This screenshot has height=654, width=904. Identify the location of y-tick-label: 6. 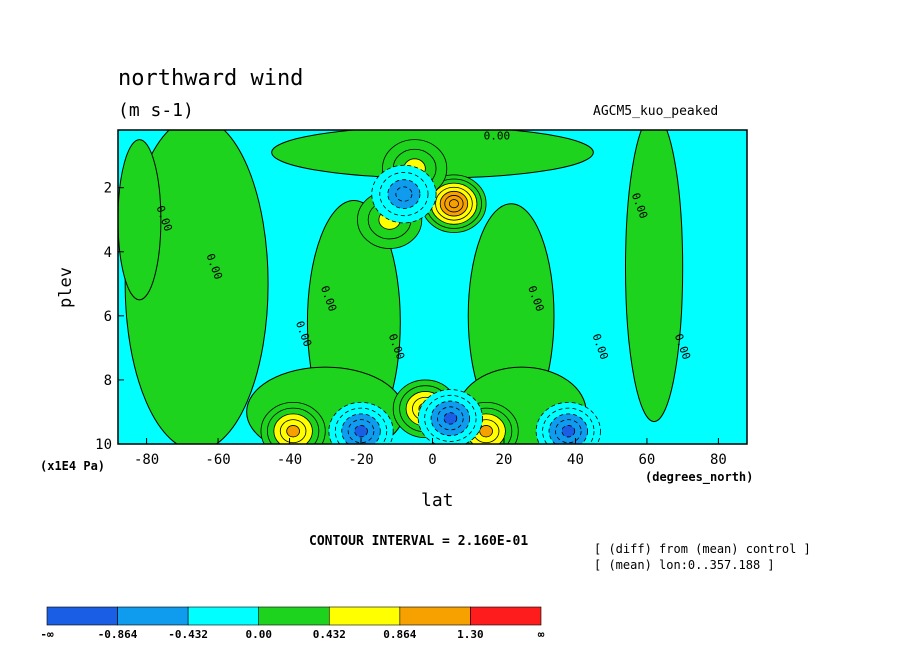
(108, 317).